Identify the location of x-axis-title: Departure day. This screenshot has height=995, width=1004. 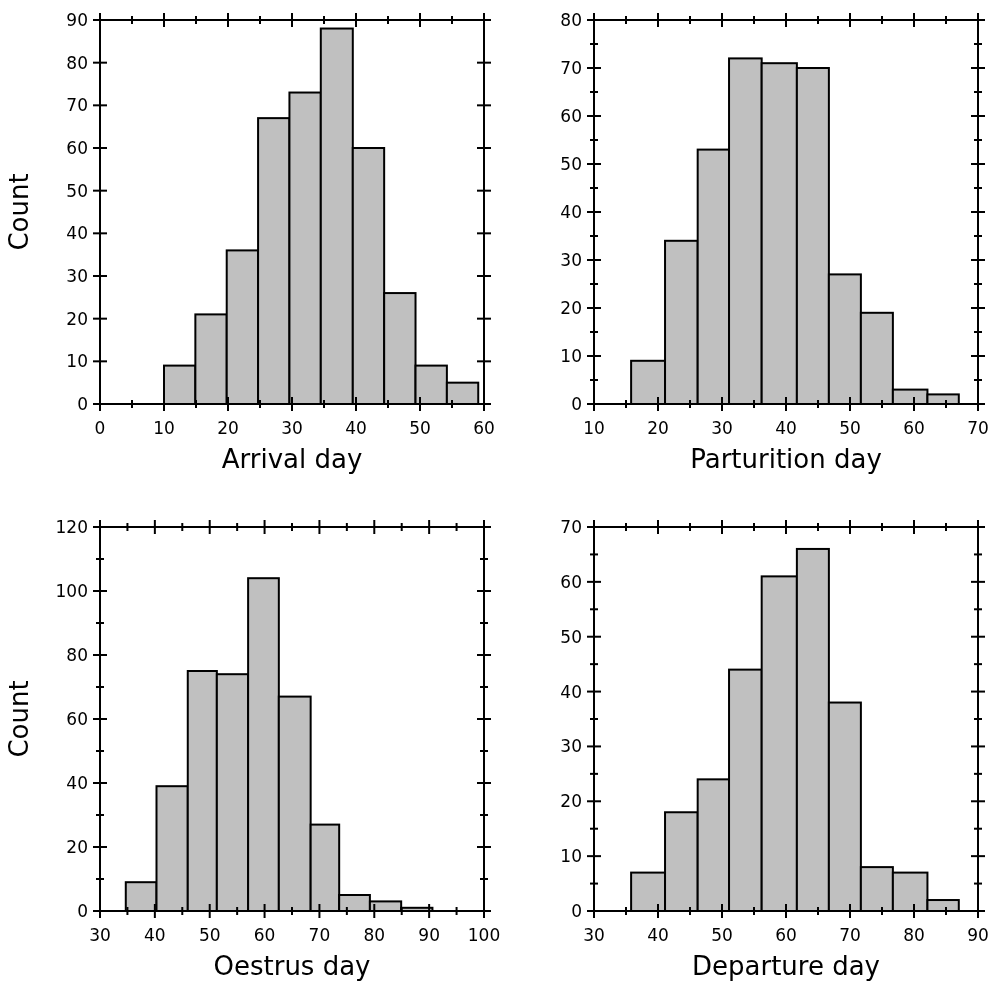
(786, 966).